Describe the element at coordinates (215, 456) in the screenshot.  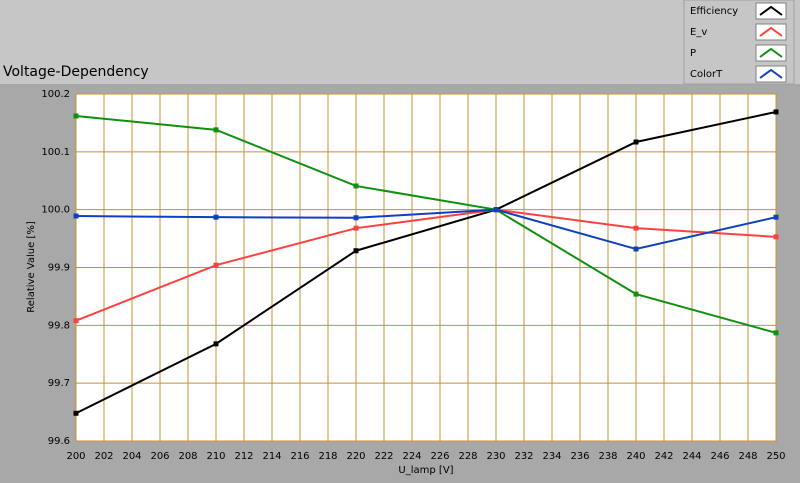
I see `x-tick-label: 210` at that location.